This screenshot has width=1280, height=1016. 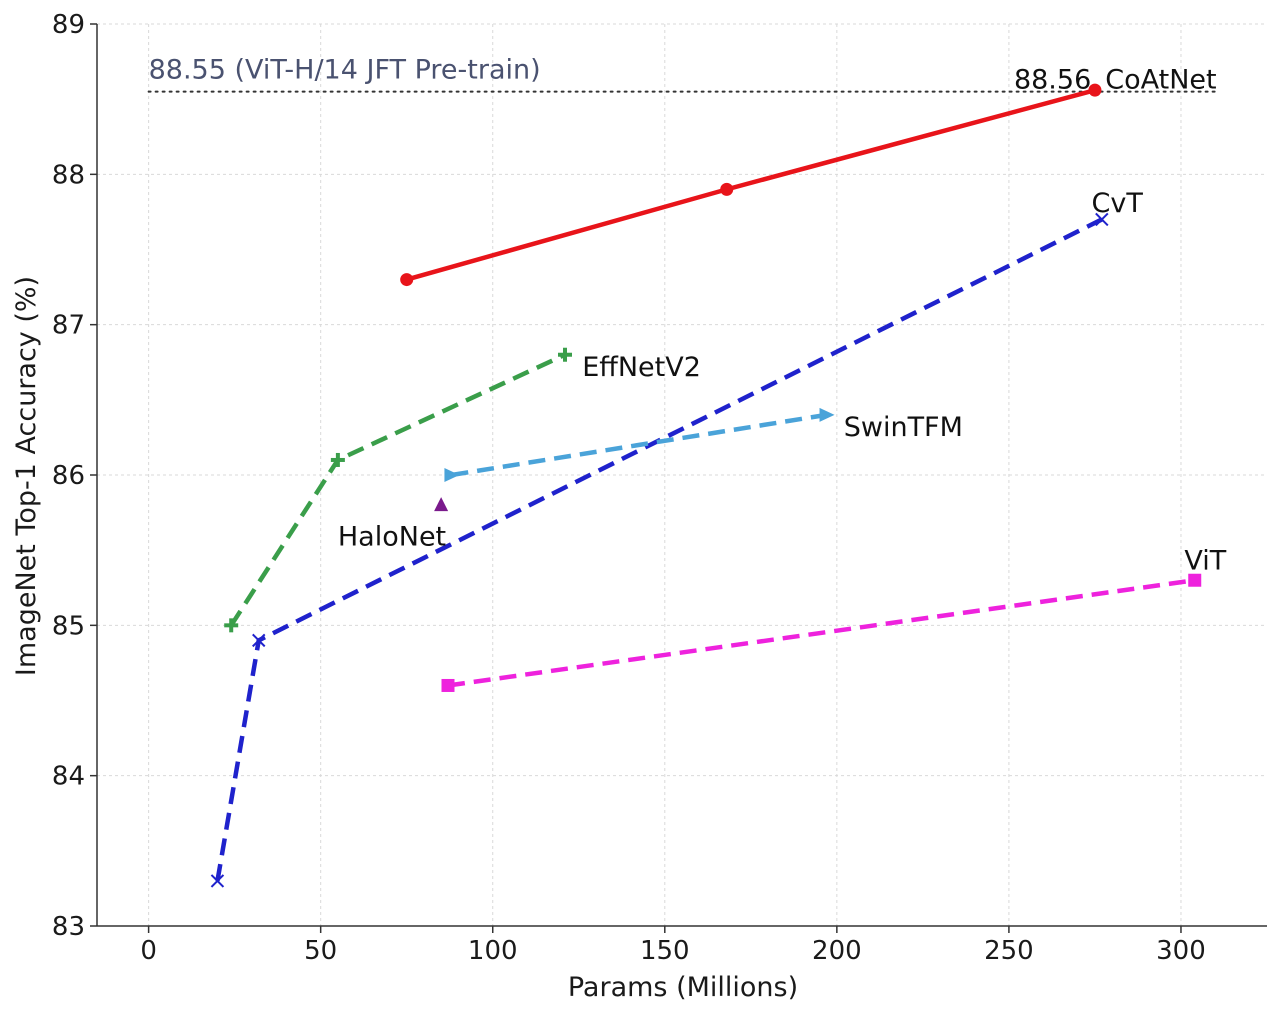 I want to click on point-cvt-0-stroke-b, so click(x=217, y=881).